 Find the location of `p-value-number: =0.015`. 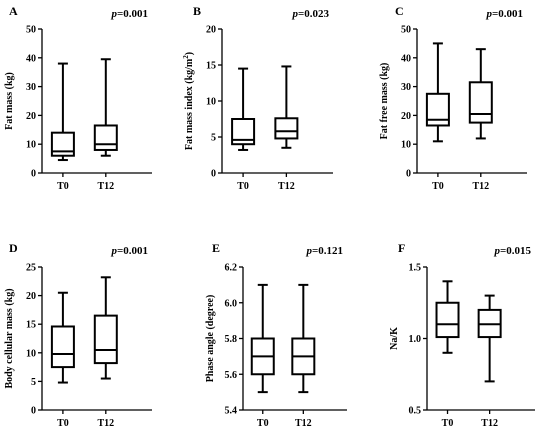

p-value-number: =0.015 is located at coordinates (516, 251).